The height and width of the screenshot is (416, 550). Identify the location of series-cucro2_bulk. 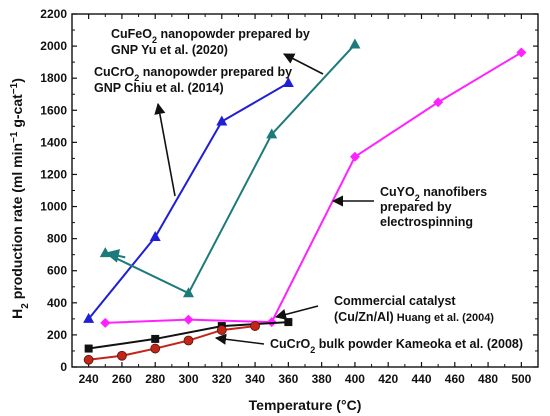
(171, 343).